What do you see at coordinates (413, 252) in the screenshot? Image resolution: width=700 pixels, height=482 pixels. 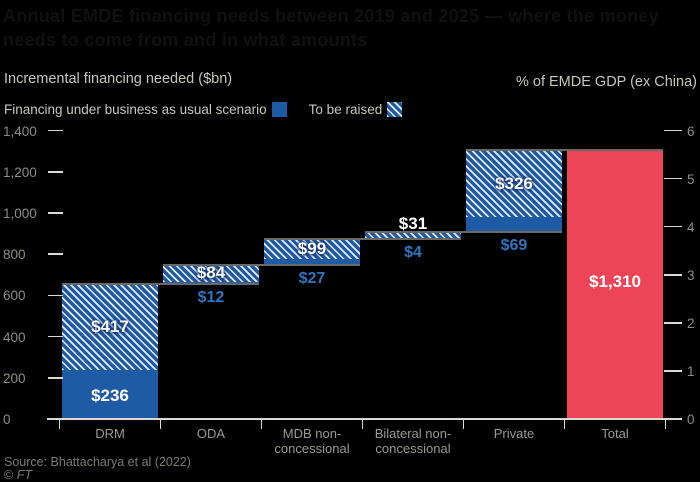 I see `value-label-bau: $4` at bounding box center [413, 252].